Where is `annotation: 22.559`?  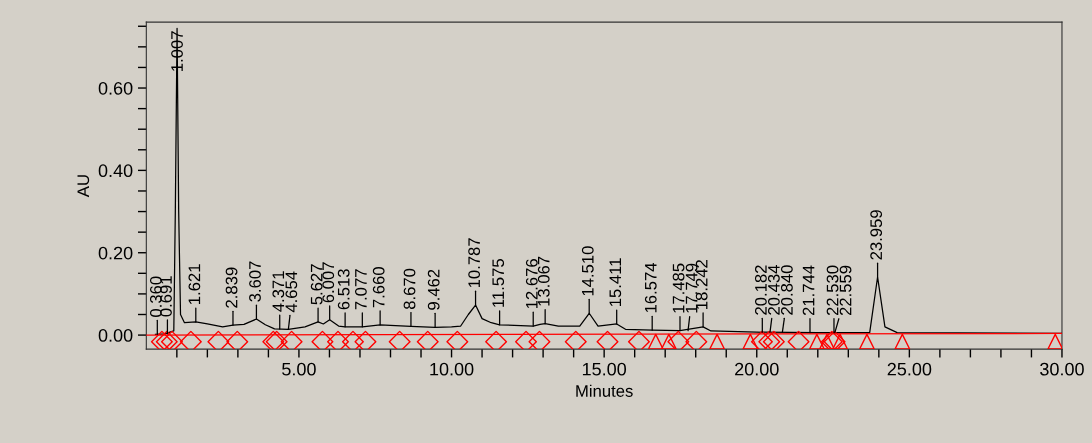 annotation: 22.559 is located at coordinates (845, 290).